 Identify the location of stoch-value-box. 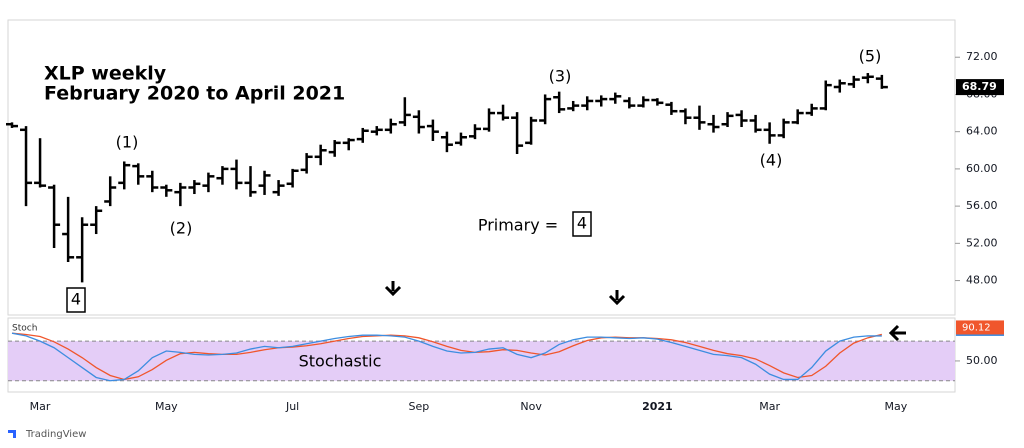
(980, 327).